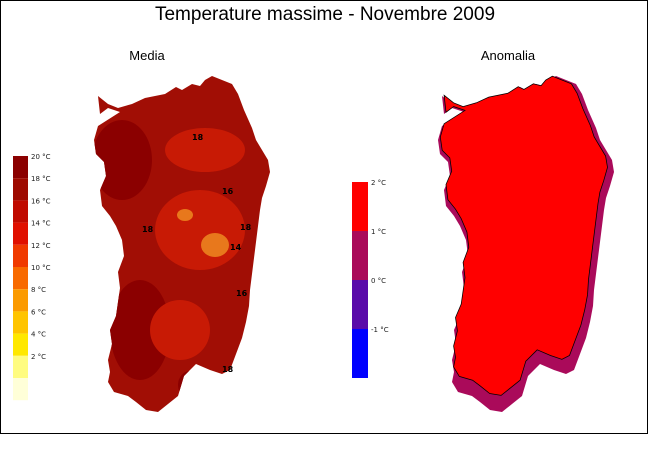 The width and height of the screenshot is (650, 450). What do you see at coordinates (180, 330) in the screenshot?
I see `zone-16-south` at bounding box center [180, 330].